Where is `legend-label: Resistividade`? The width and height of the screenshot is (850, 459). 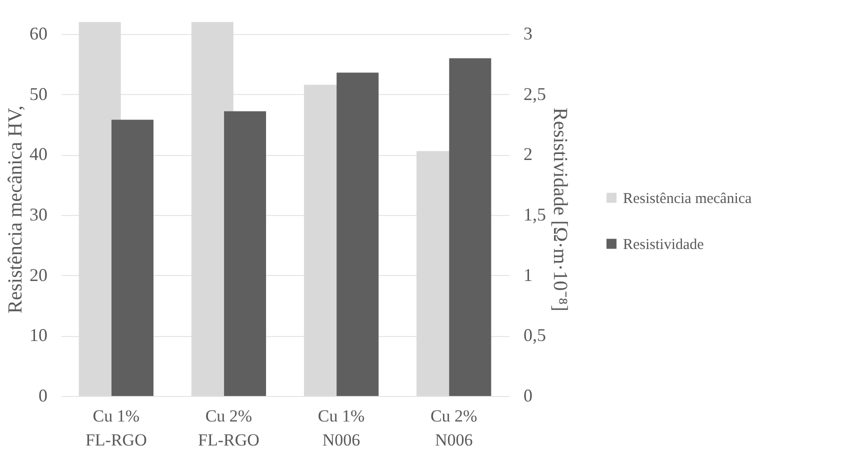 legend-label: Resistividade is located at coordinates (663, 244).